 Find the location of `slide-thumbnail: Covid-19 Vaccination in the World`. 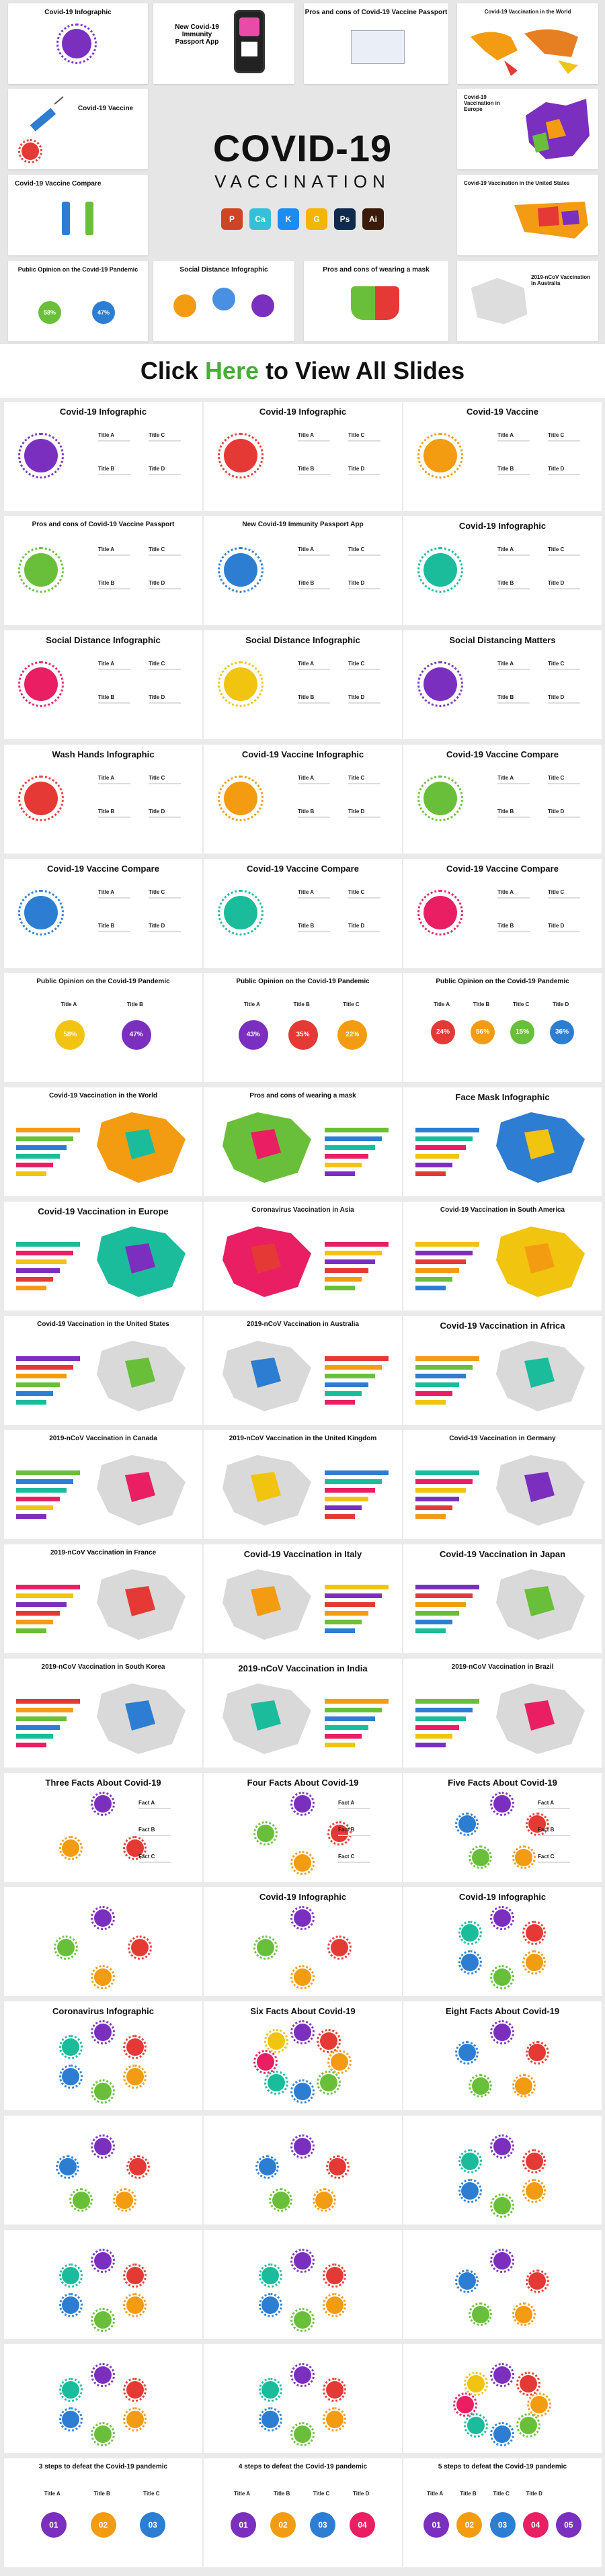

slide-thumbnail: Covid-19 Vaccination in the World is located at coordinates (103, 1141).